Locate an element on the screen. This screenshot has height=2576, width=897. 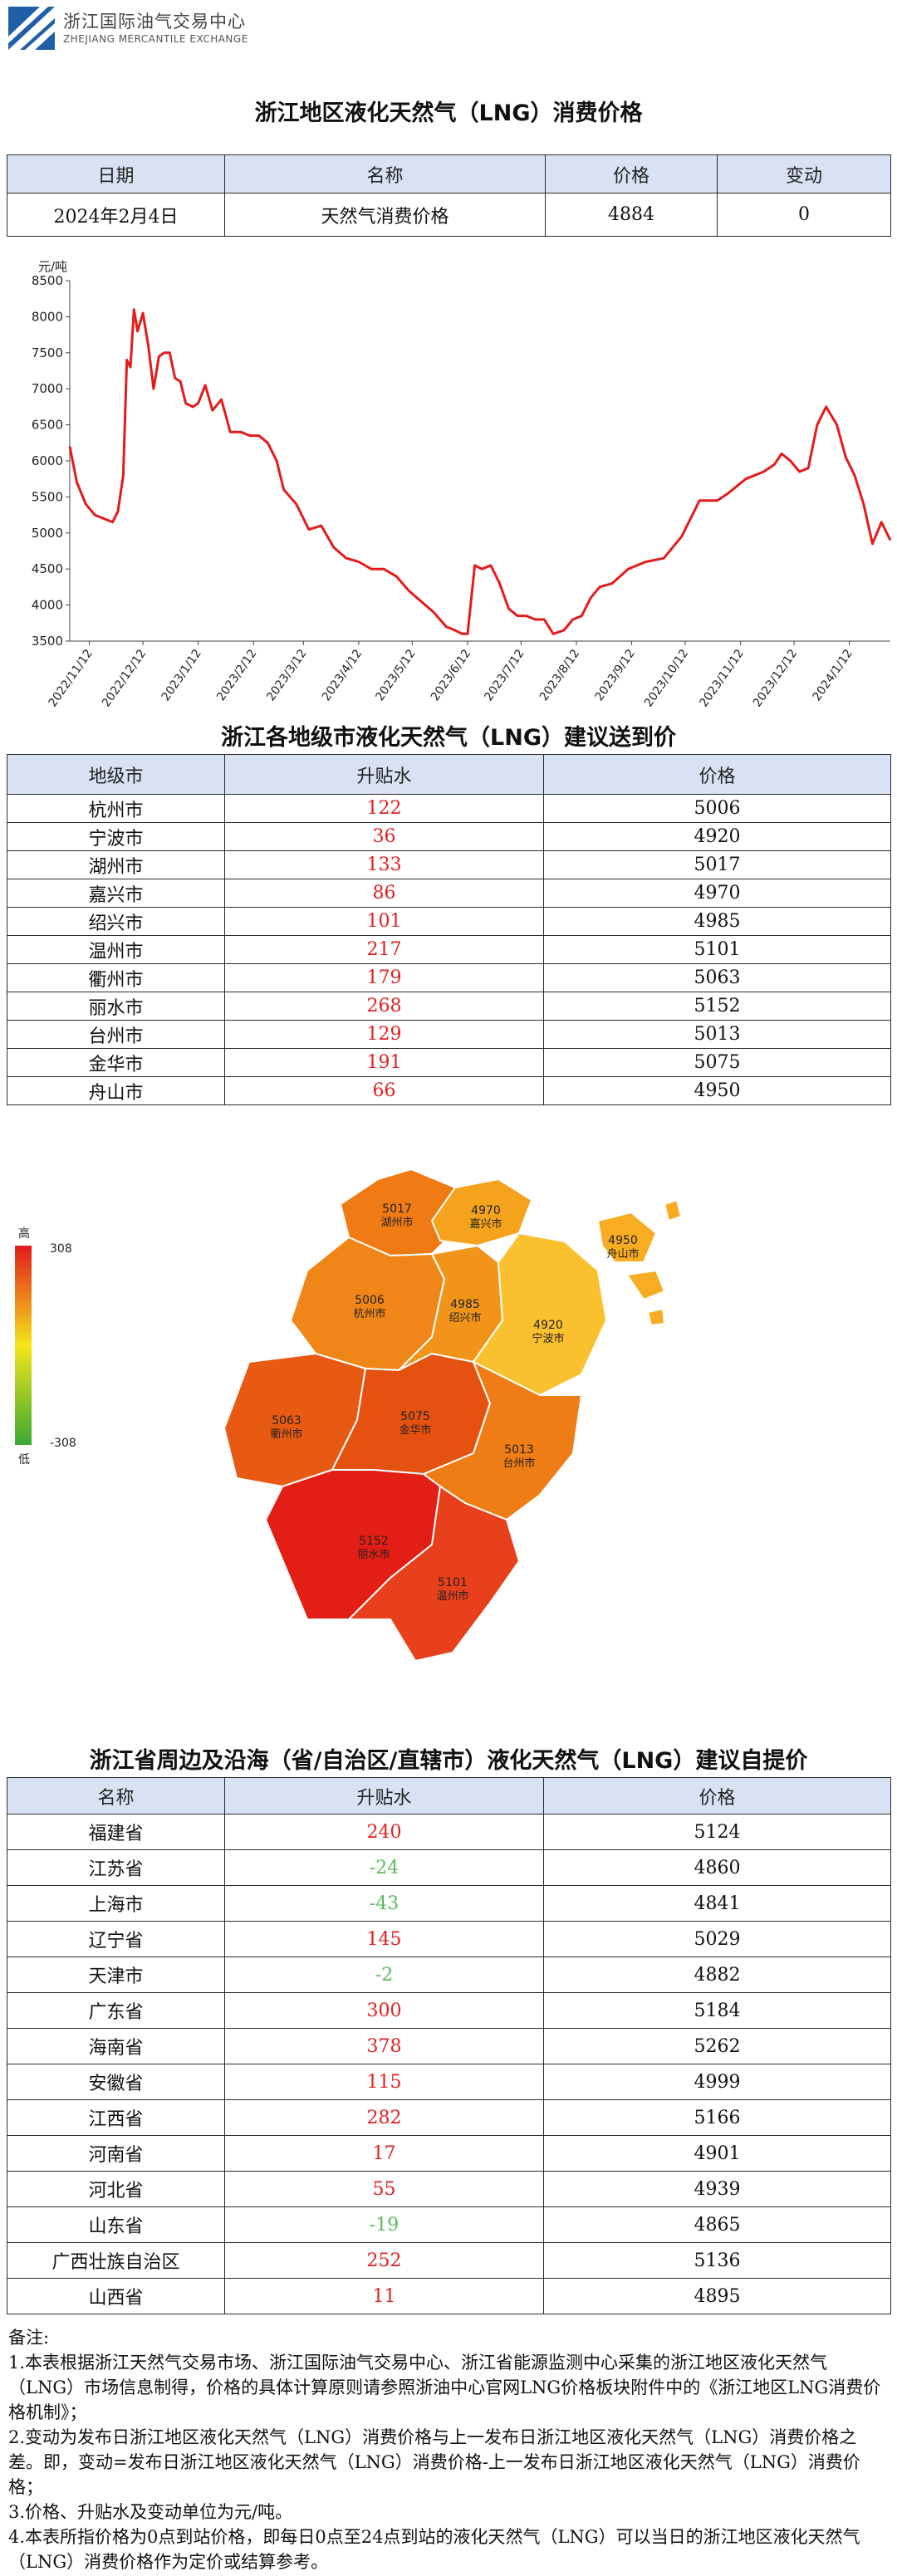
province-price: 5262 is located at coordinates (717, 2046).